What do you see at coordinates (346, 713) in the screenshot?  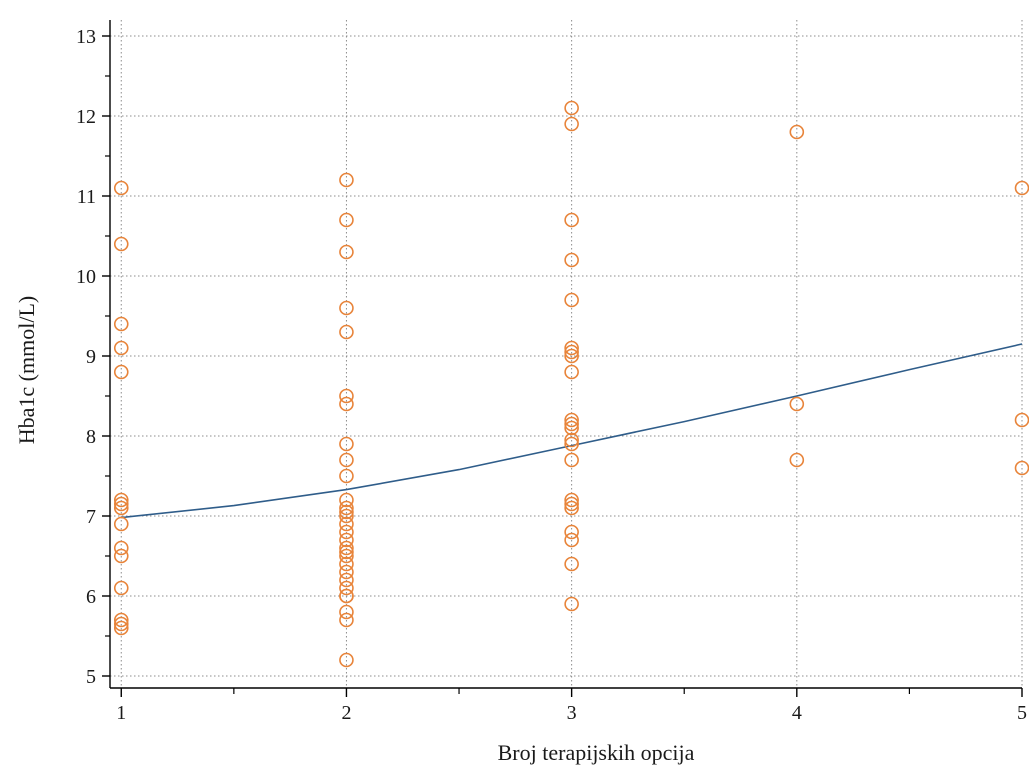 I see `x-tick-label: 2` at bounding box center [346, 713].